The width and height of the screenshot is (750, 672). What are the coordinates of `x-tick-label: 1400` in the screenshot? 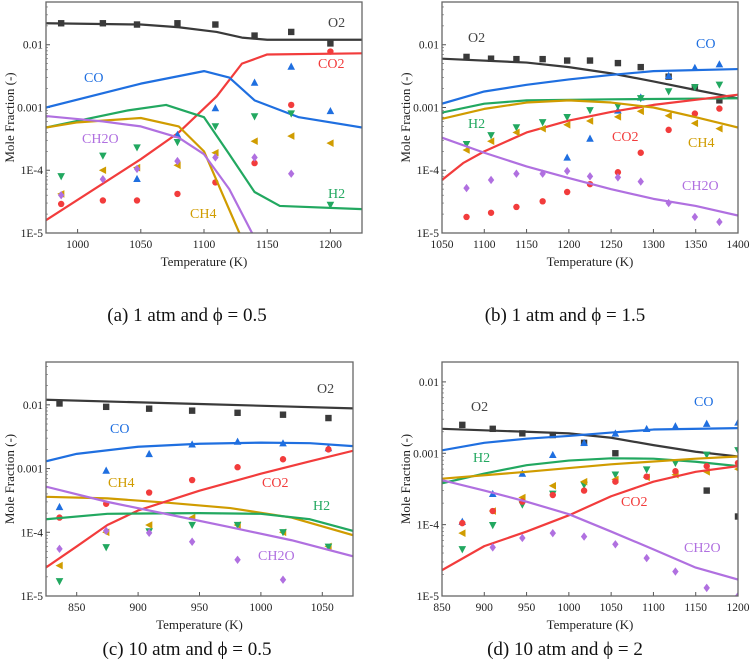 It's located at (738, 245).